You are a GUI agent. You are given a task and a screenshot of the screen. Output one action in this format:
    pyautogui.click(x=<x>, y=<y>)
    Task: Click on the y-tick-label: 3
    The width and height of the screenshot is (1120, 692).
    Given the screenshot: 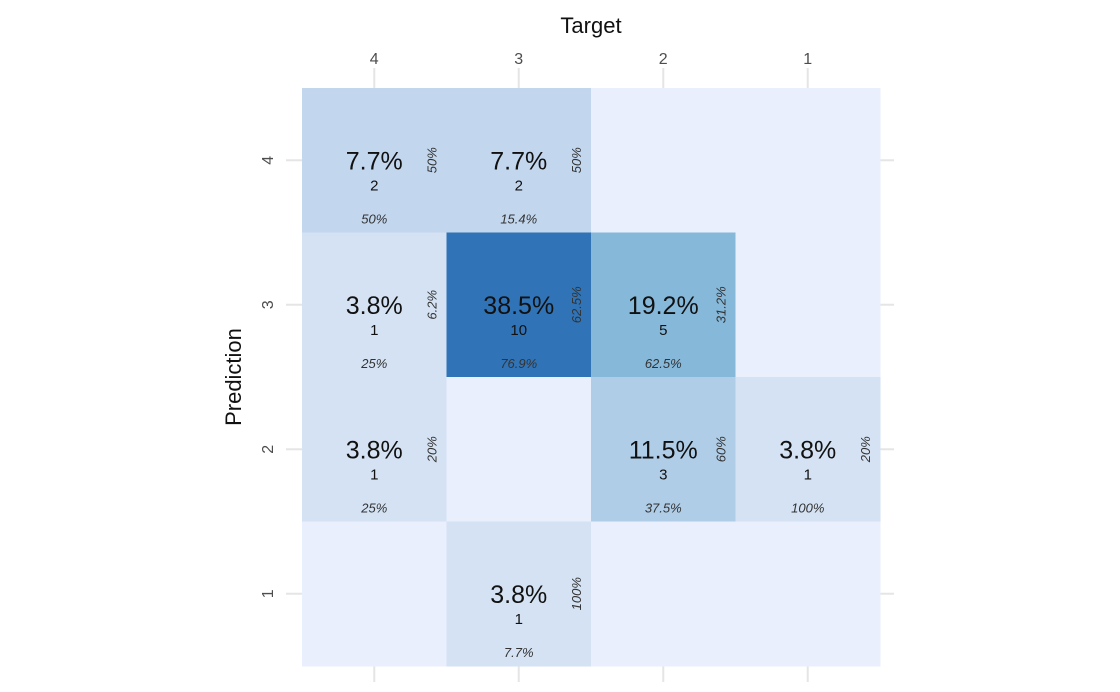 What is the action you would take?
    pyautogui.click(x=268, y=304)
    